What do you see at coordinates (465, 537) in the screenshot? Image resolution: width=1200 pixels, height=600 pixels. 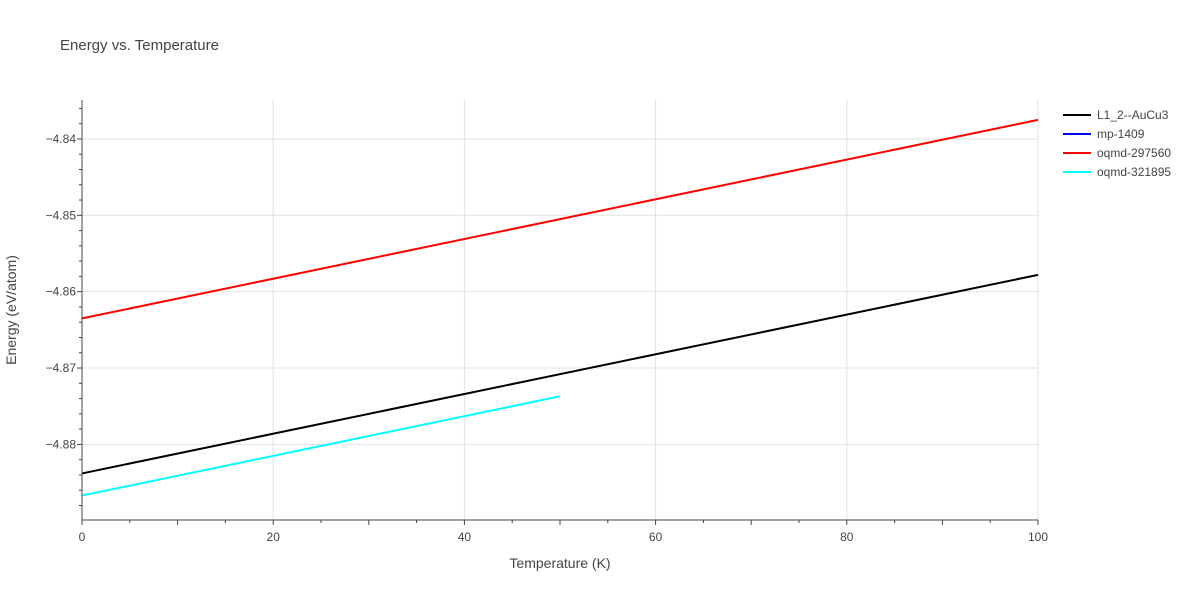 I see `x-tick-label: 40` at bounding box center [465, 537].